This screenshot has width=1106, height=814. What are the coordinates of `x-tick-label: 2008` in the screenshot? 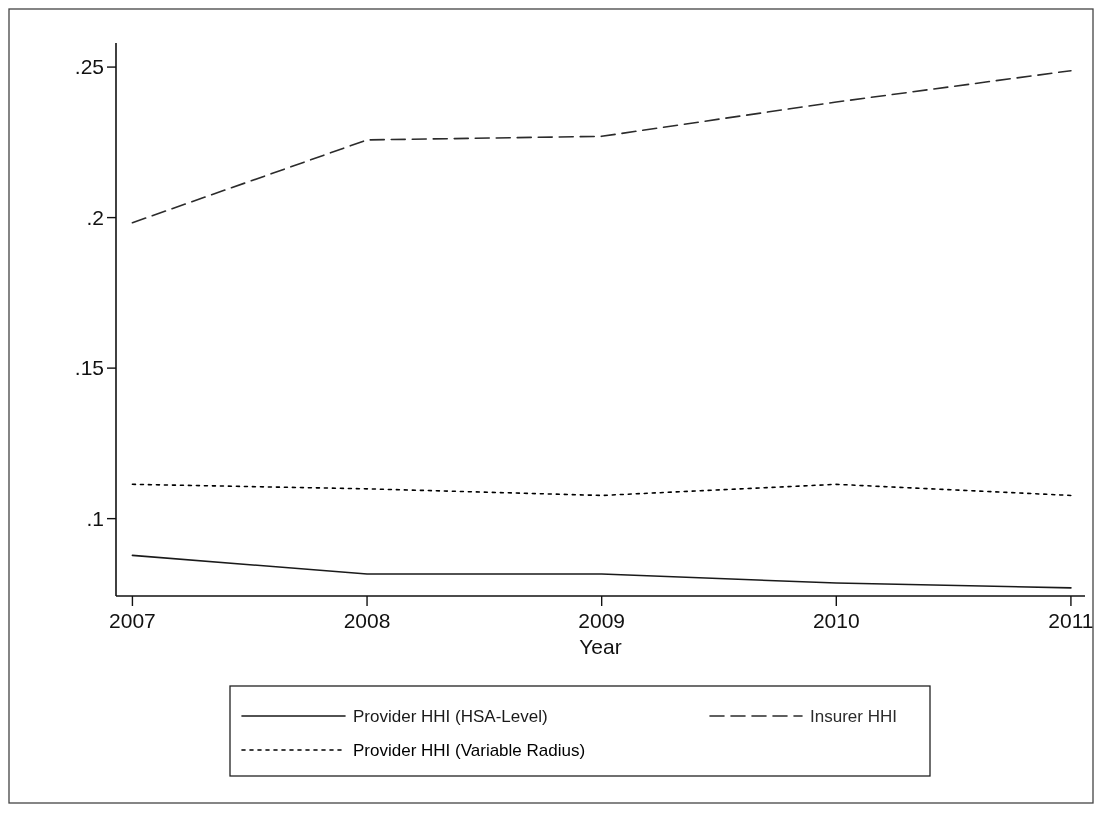 It's located at (367, 620).